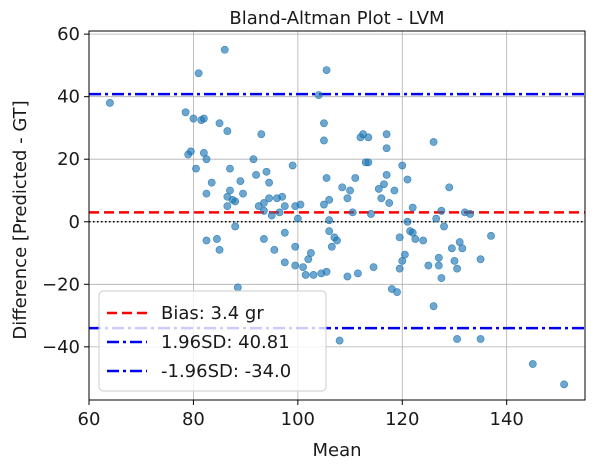 This screenshot has height=469, width=595. I want to click on x-tick-label: 100, so click(298, 419).